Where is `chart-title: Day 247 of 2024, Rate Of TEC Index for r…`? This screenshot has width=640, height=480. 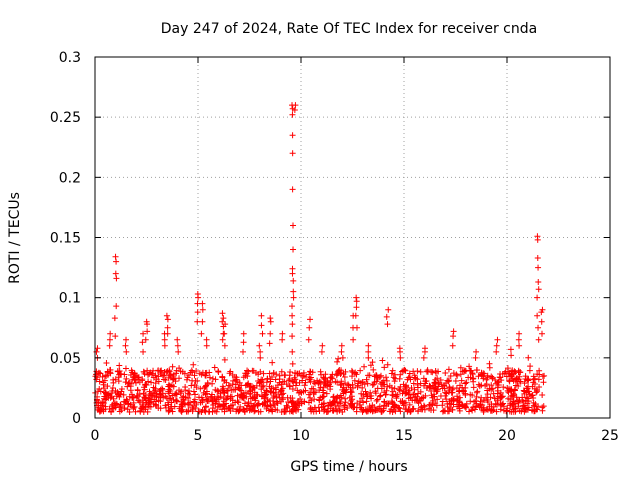 chart-title: Day 247 of 2024, Rate Of TEC Index for r… is located at coordinates (349, 29).